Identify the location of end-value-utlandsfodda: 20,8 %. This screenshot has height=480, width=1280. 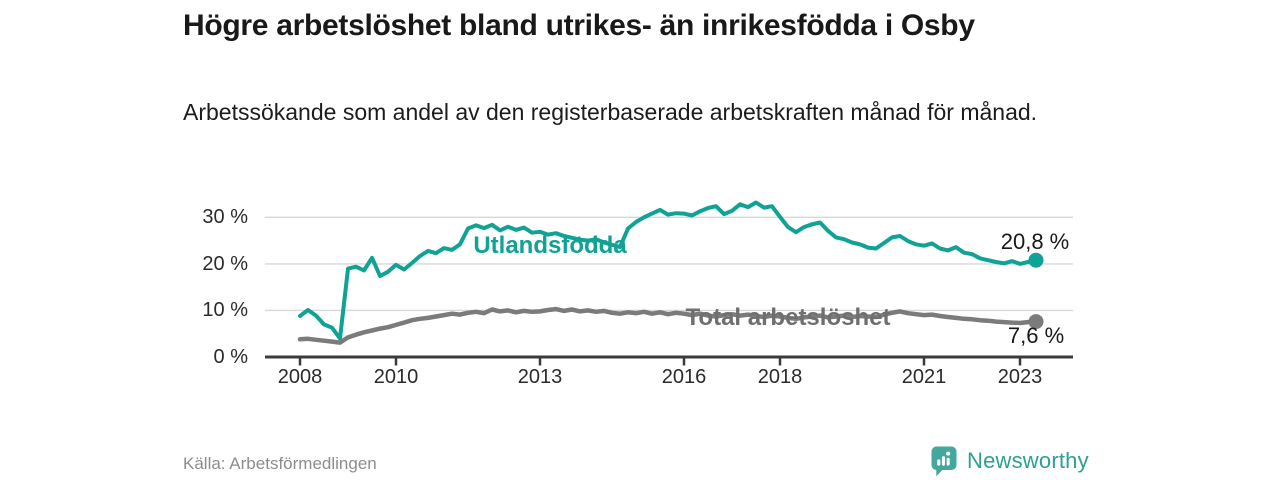
(1035, 241).